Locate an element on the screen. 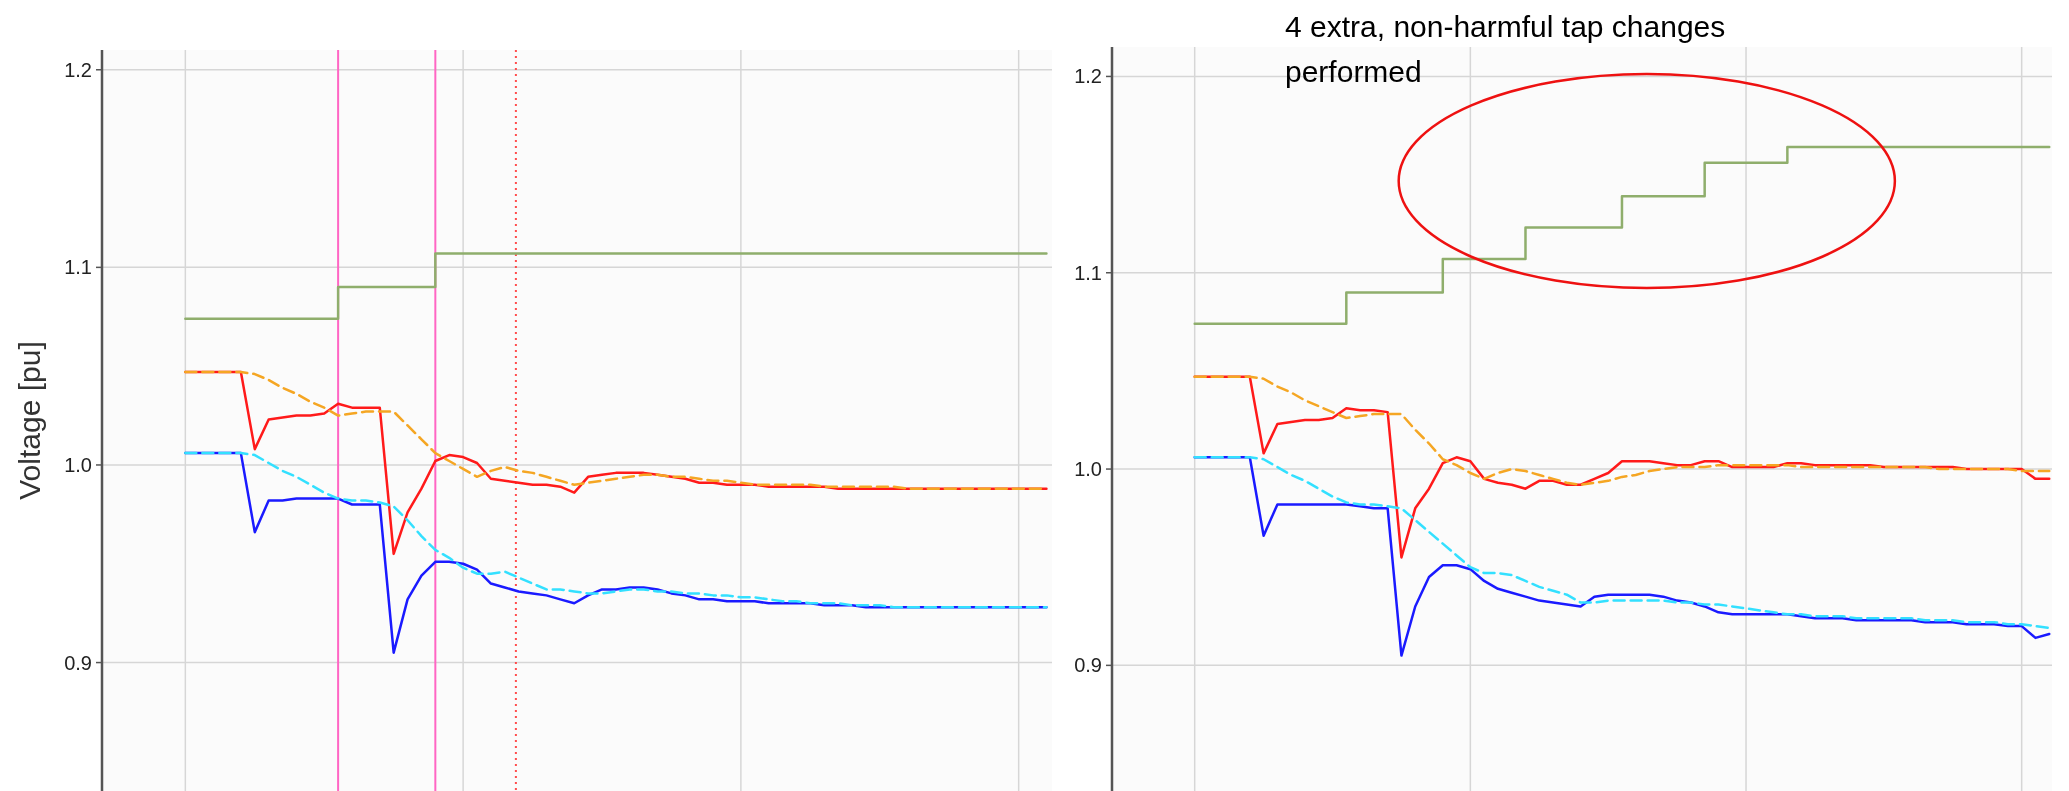 This screenshot has height=791, width=2069. annotation: 4 extra, non-harmful tap changes performed is located at coordinates (1505, 49).